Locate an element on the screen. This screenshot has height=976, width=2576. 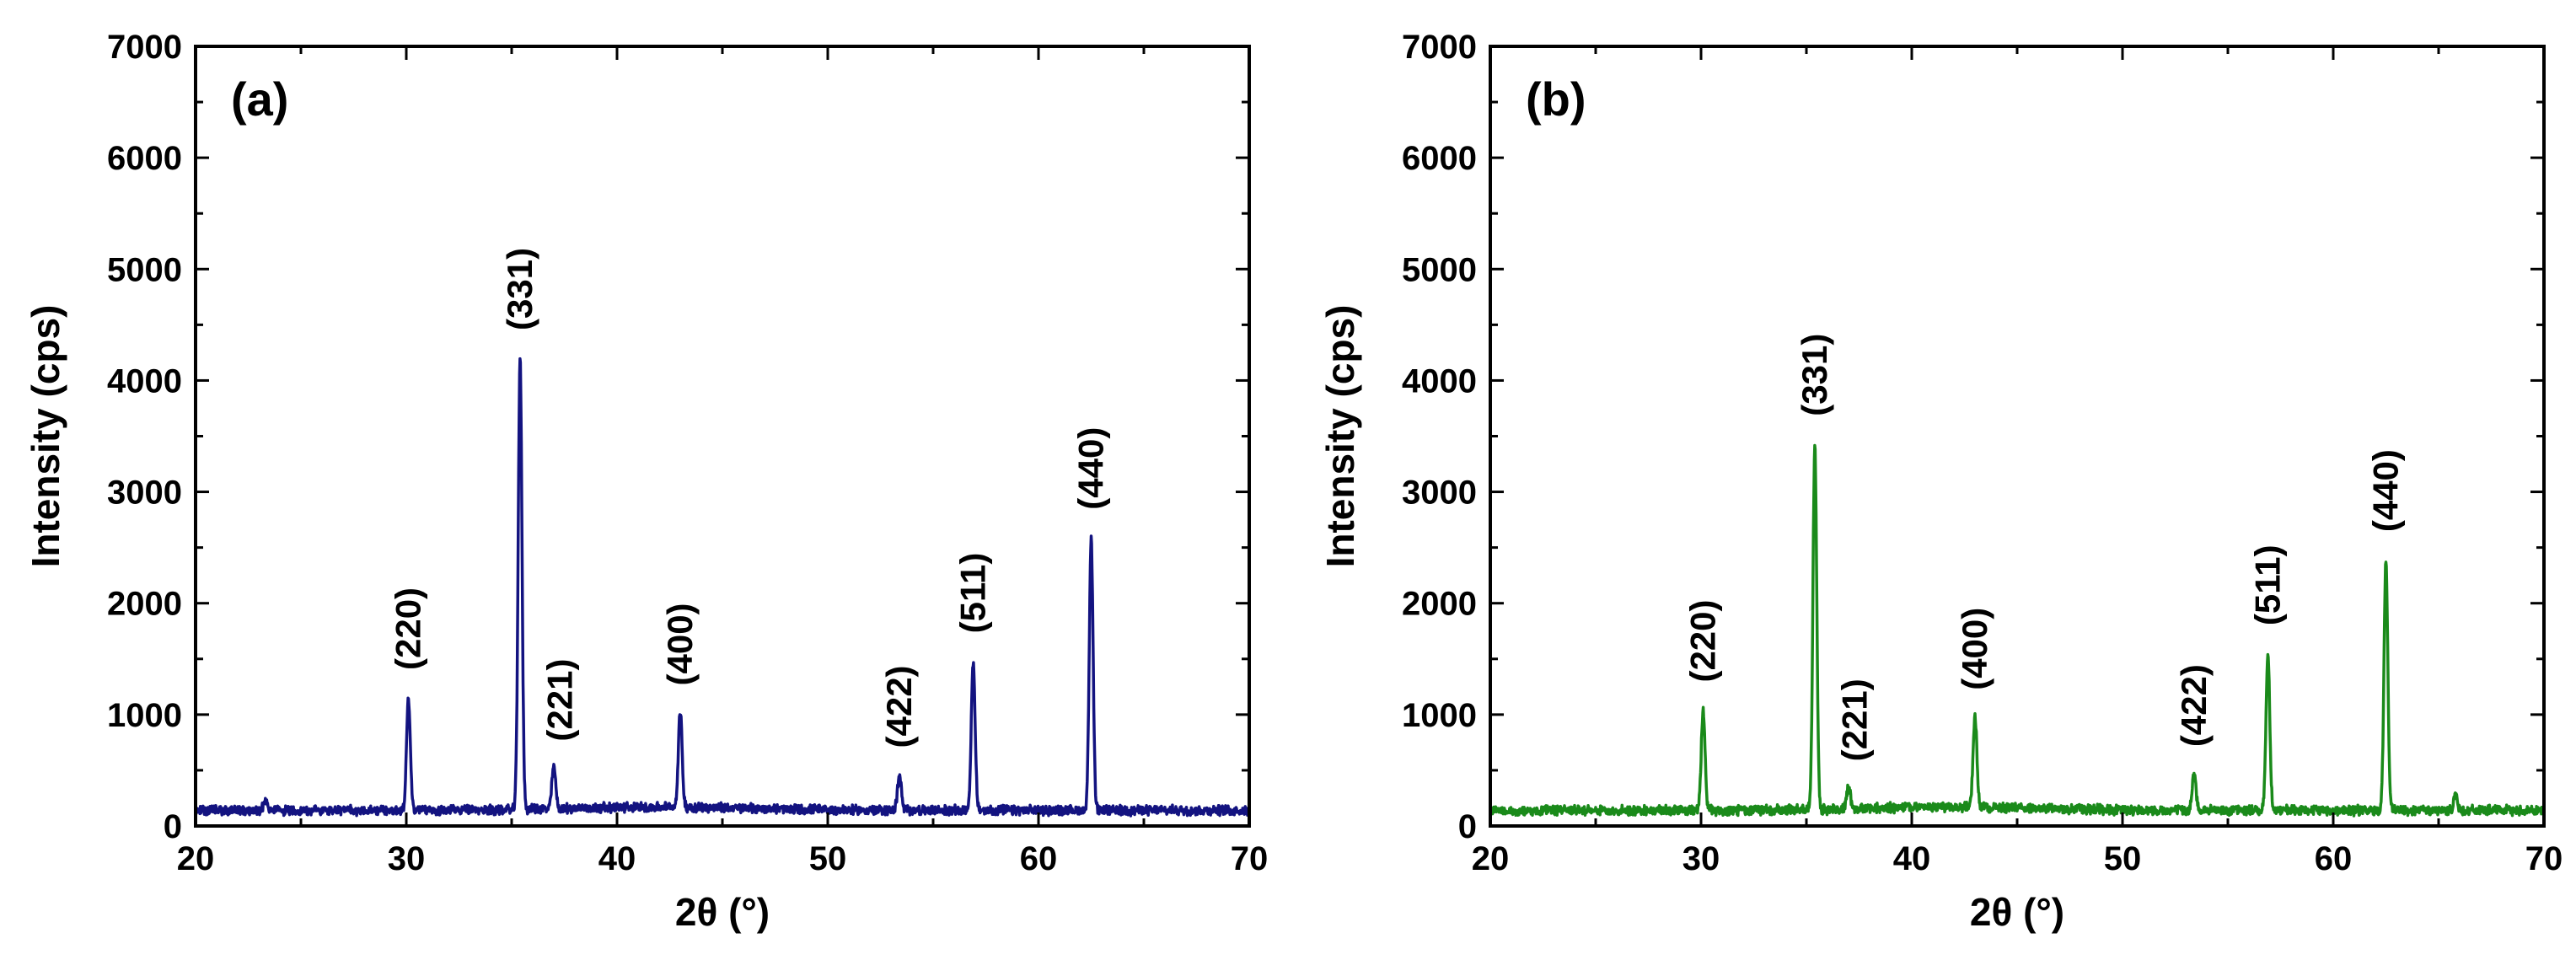
panel-label: (a) is located at coordinates (259, 99).